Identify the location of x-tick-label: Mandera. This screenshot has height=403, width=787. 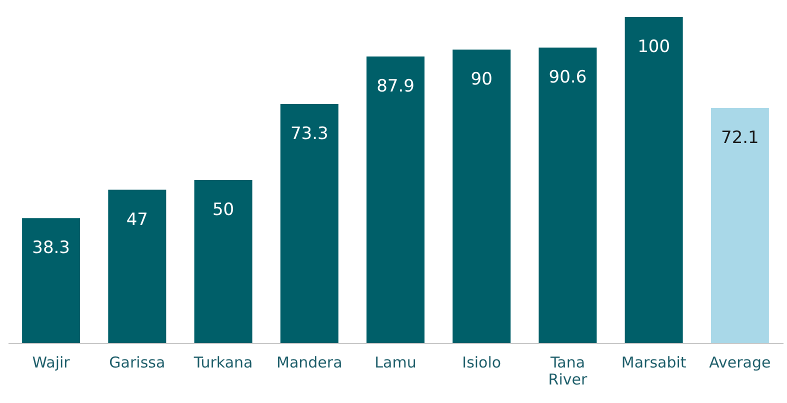
(309, 363).